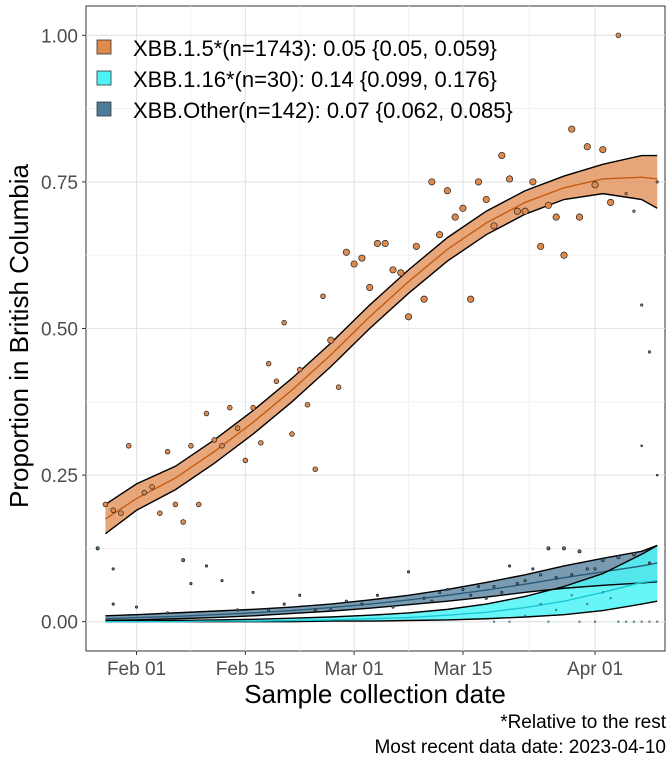  What do you see at coordinates (375, 694) in the screenshot?
I see `x-axis-label: Sample collection date` at bounding box center [375, 694].